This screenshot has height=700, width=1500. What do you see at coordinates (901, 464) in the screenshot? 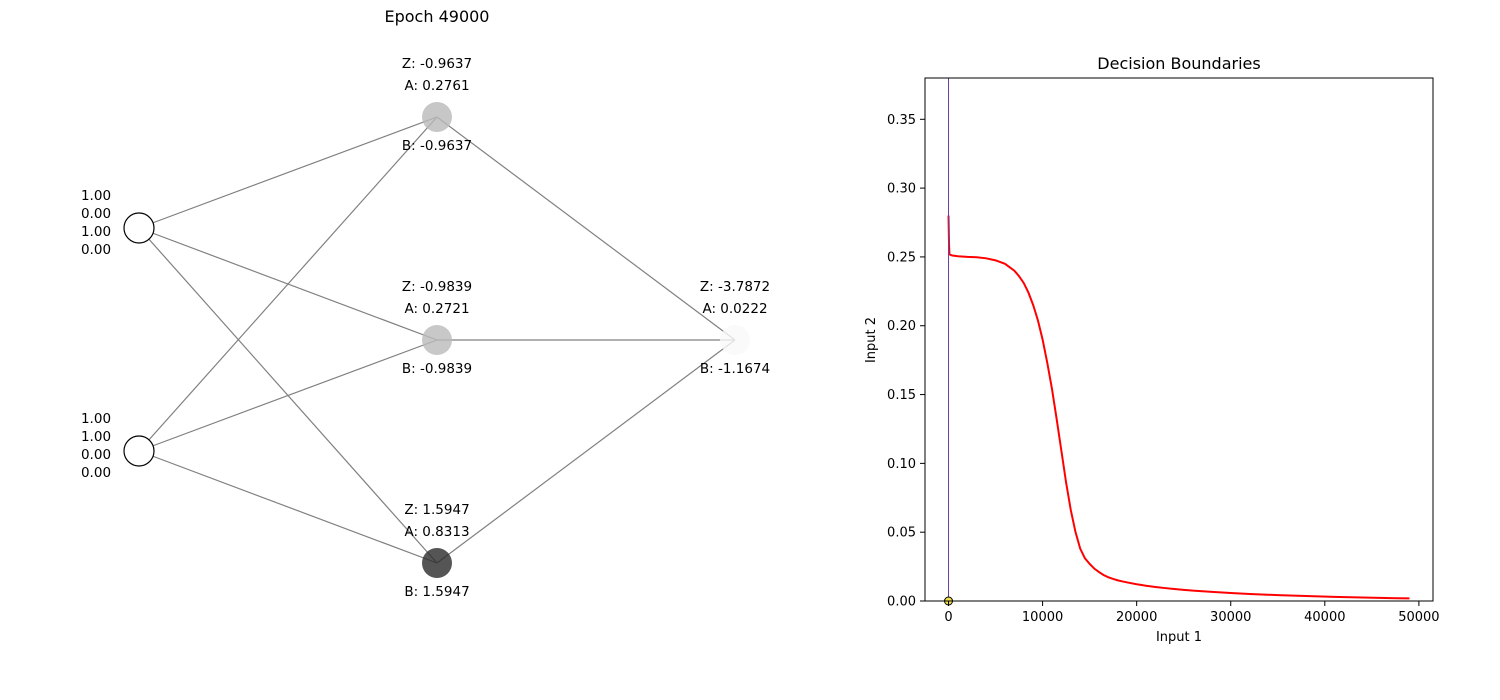
I see `y-tick-label: 0.10` at bounding box center [901, 464].